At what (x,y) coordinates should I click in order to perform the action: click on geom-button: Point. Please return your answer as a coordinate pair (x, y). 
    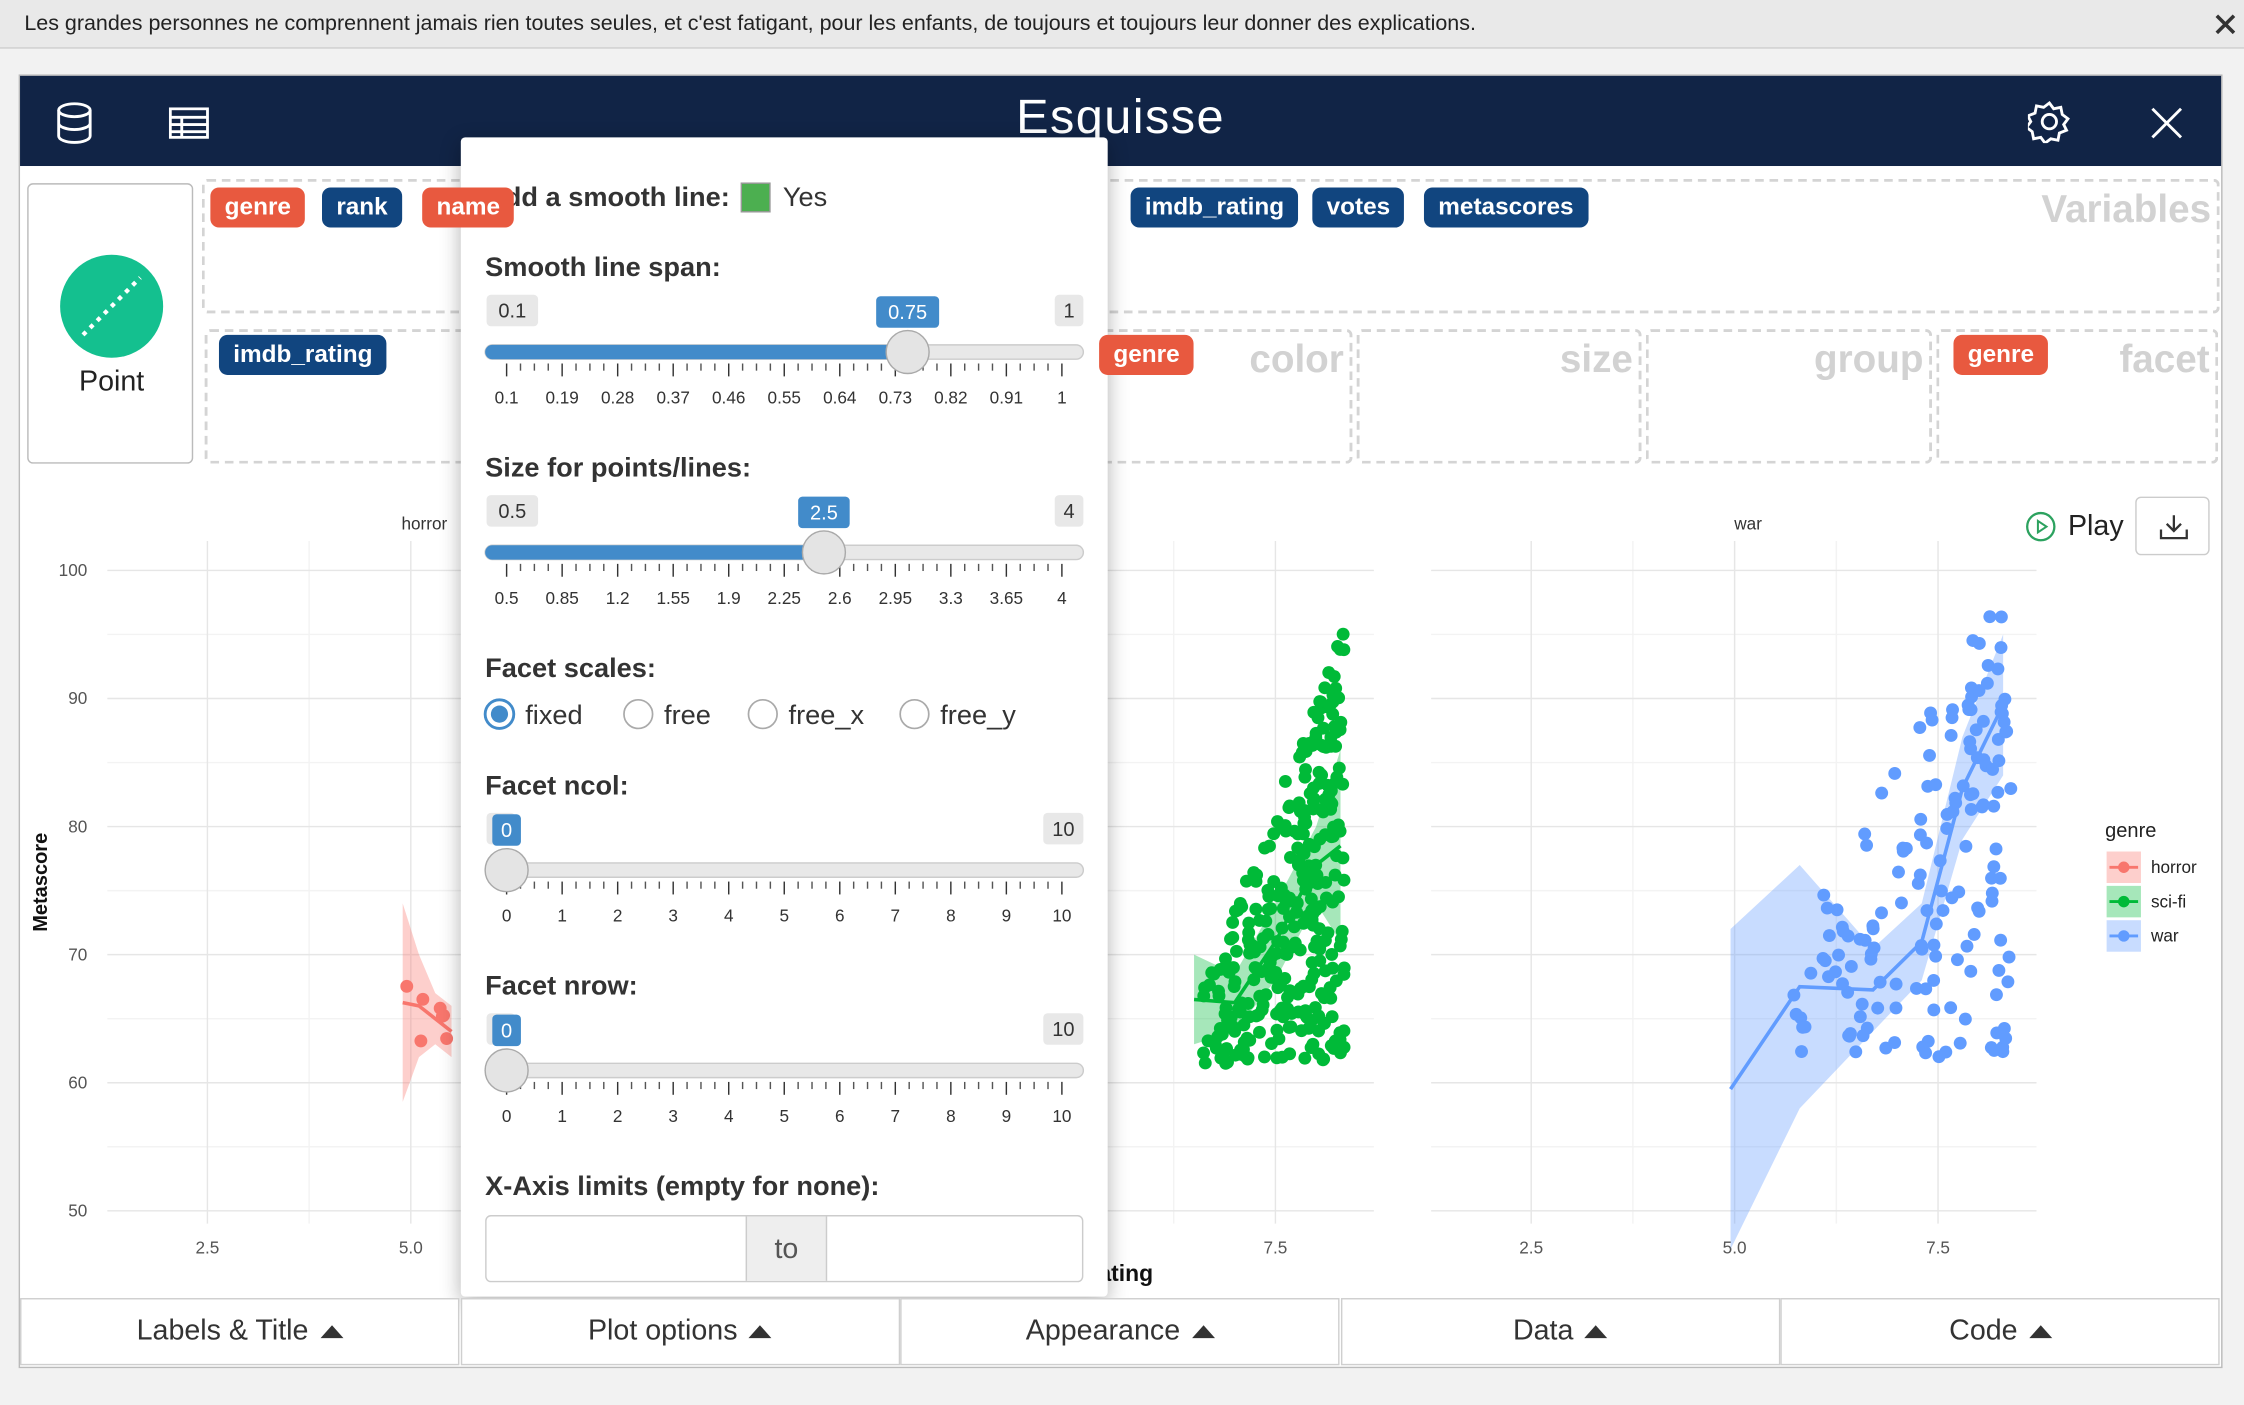
    Looking at the image, I should click on (110, 323).